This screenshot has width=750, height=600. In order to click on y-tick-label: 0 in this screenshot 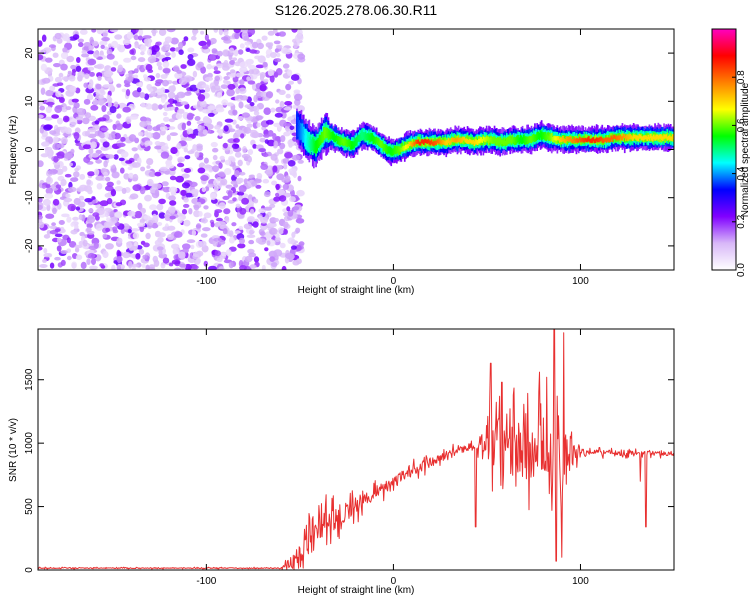, I will do `click(29, 149)`.